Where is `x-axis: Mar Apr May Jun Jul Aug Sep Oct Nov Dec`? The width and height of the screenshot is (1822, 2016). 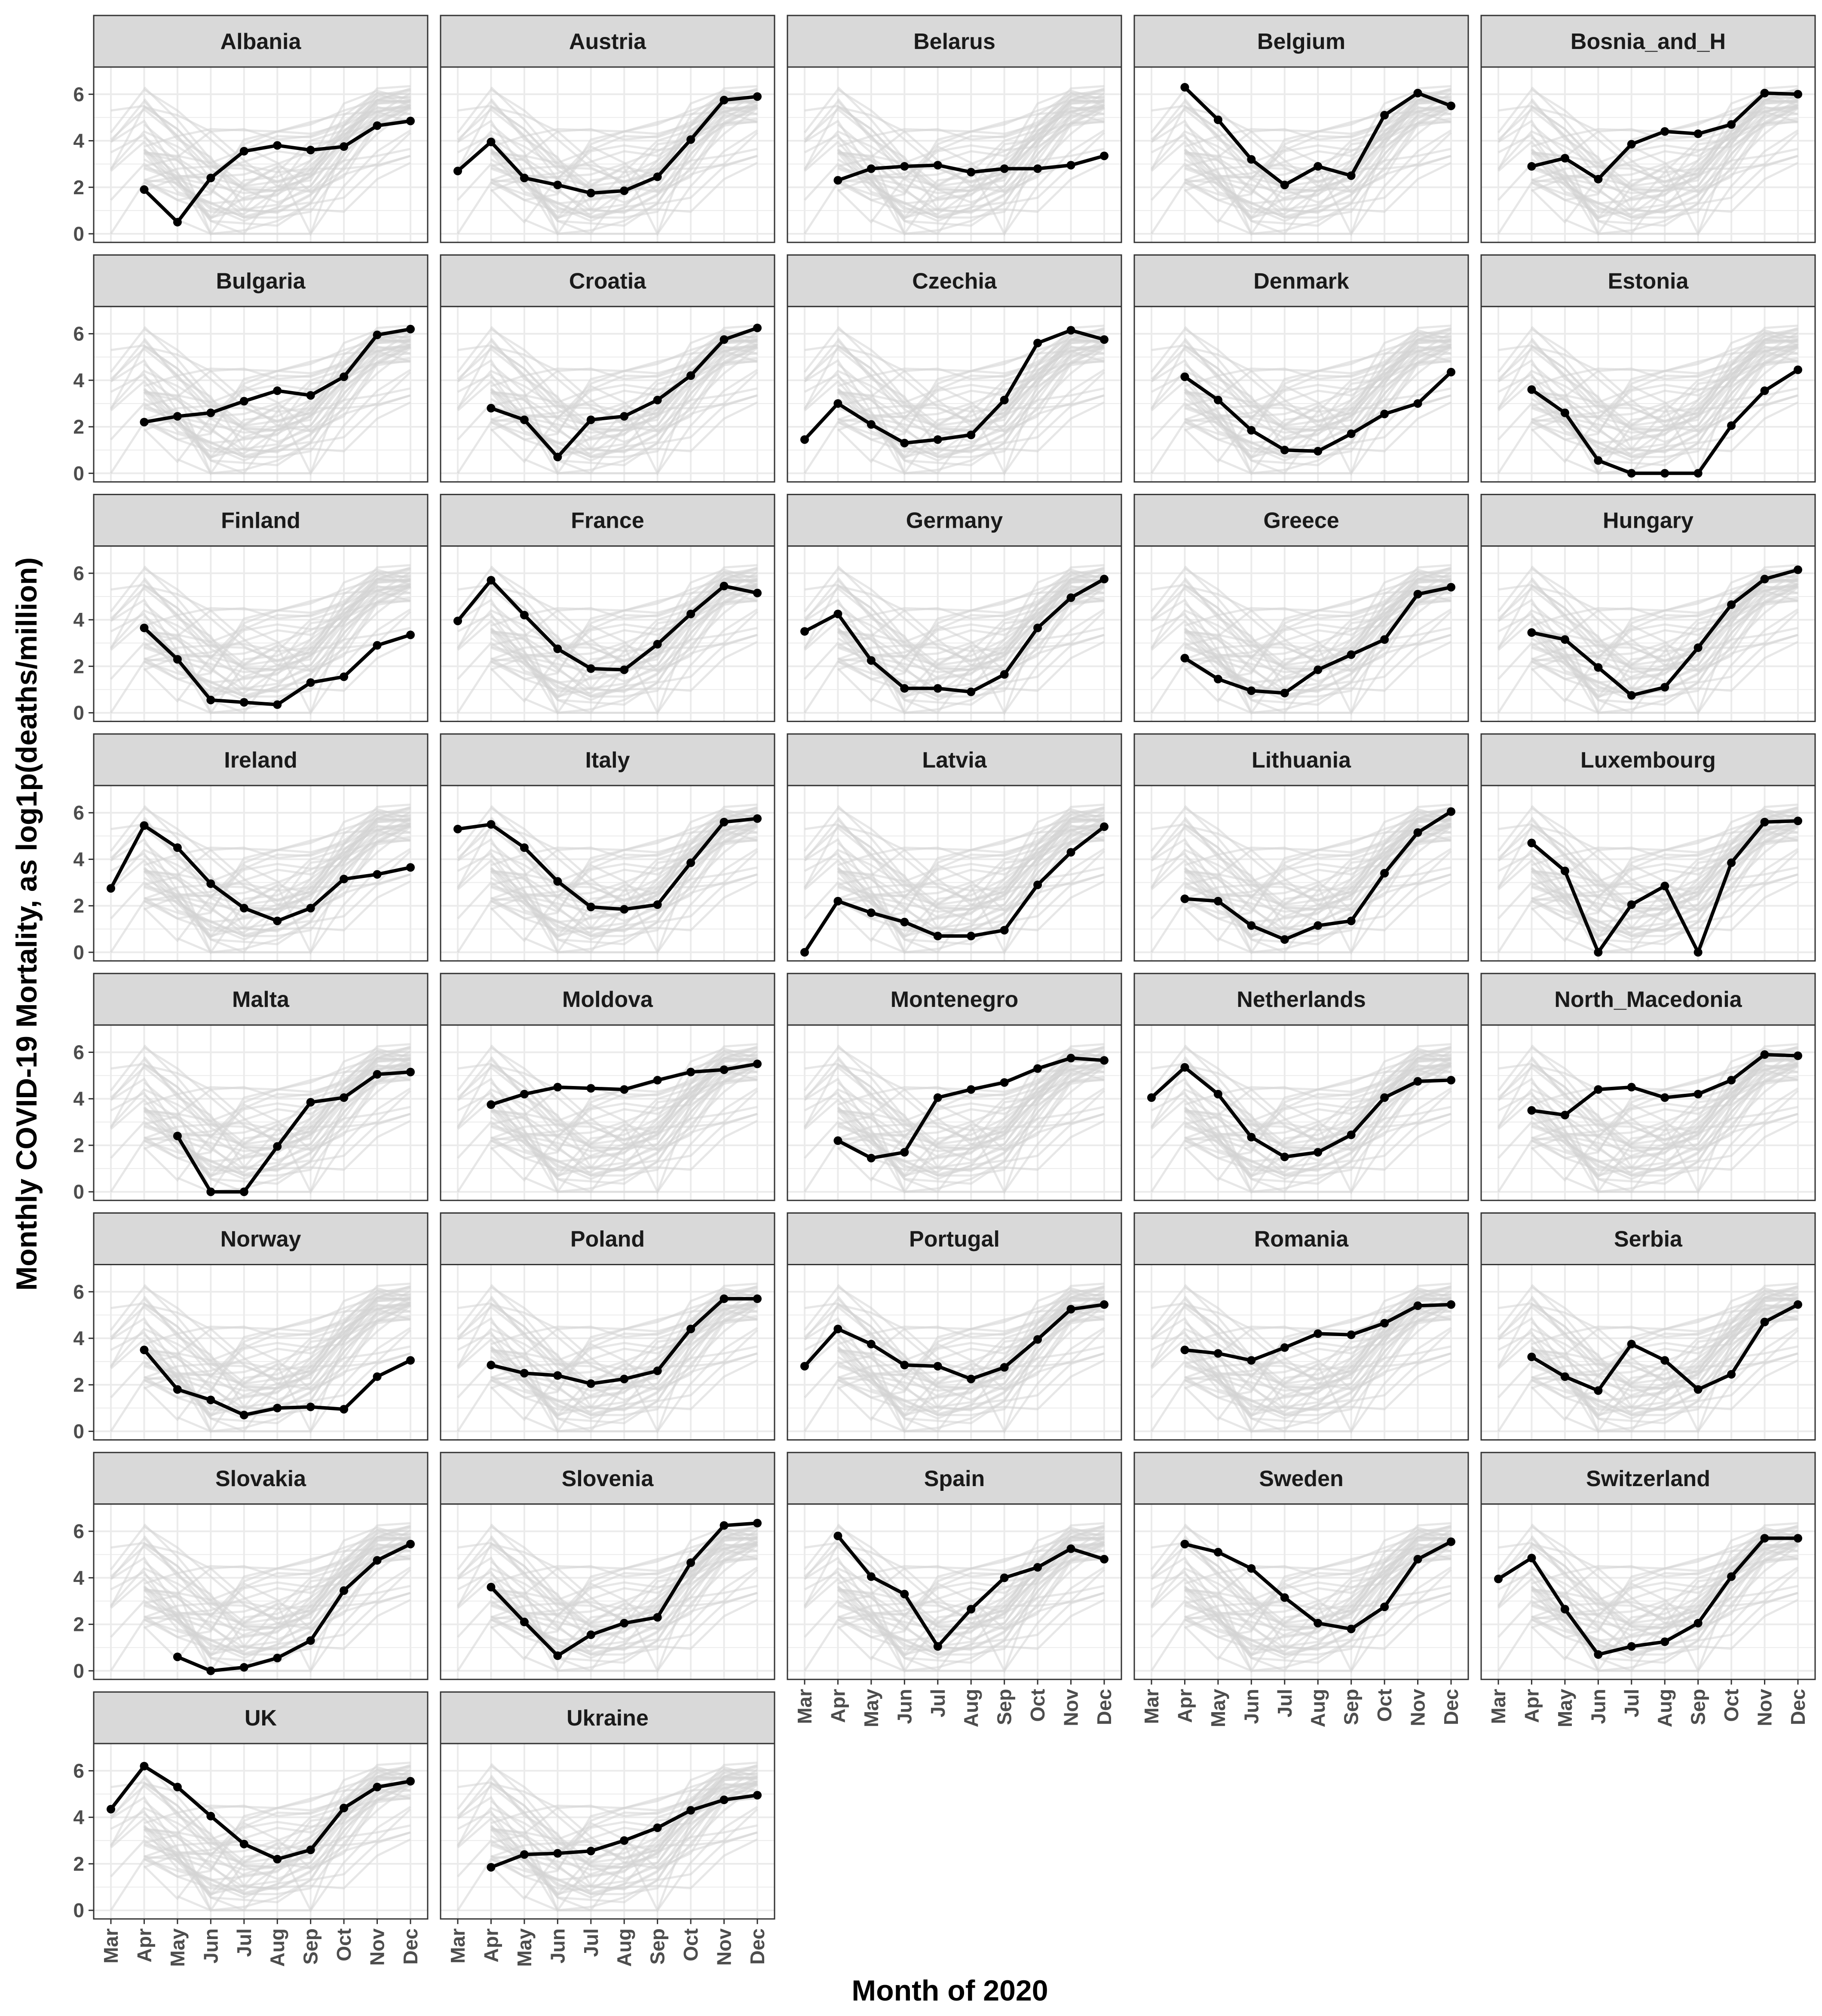 x-axis: Mar Apr May Jun Jul Aug Sep Oct Nov Dec is located at coordinates (1648, 1703).